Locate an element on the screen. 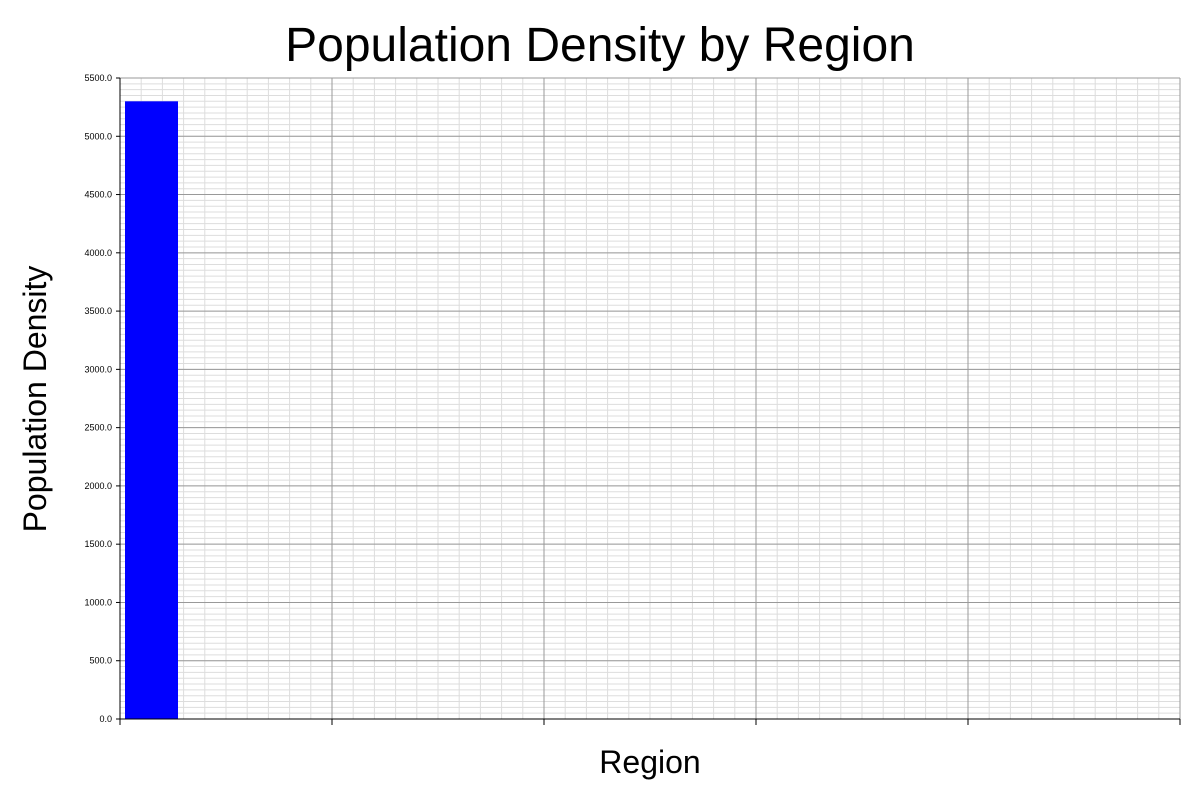 Image resolution: width=1200 pixels, height=800 pixels. y-tick-label: 4000.0 is located at coordinates (98, 253).